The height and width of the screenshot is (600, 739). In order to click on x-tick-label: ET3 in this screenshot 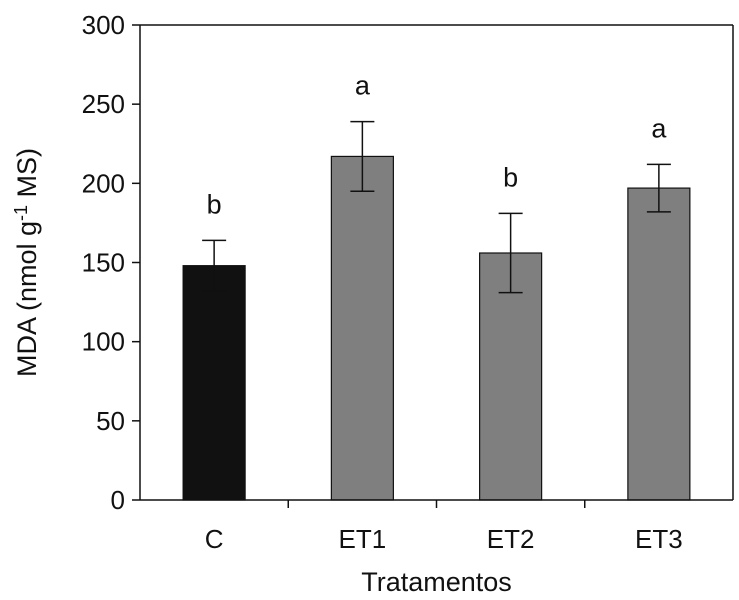, I will do `click(659, 539)`.